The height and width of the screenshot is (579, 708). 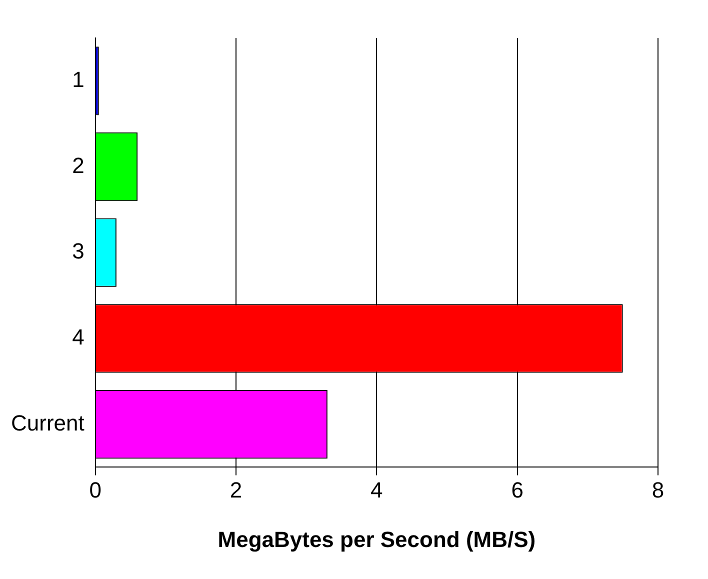 I want to click on x-tick-label: 4, so click(x=376, y=489).